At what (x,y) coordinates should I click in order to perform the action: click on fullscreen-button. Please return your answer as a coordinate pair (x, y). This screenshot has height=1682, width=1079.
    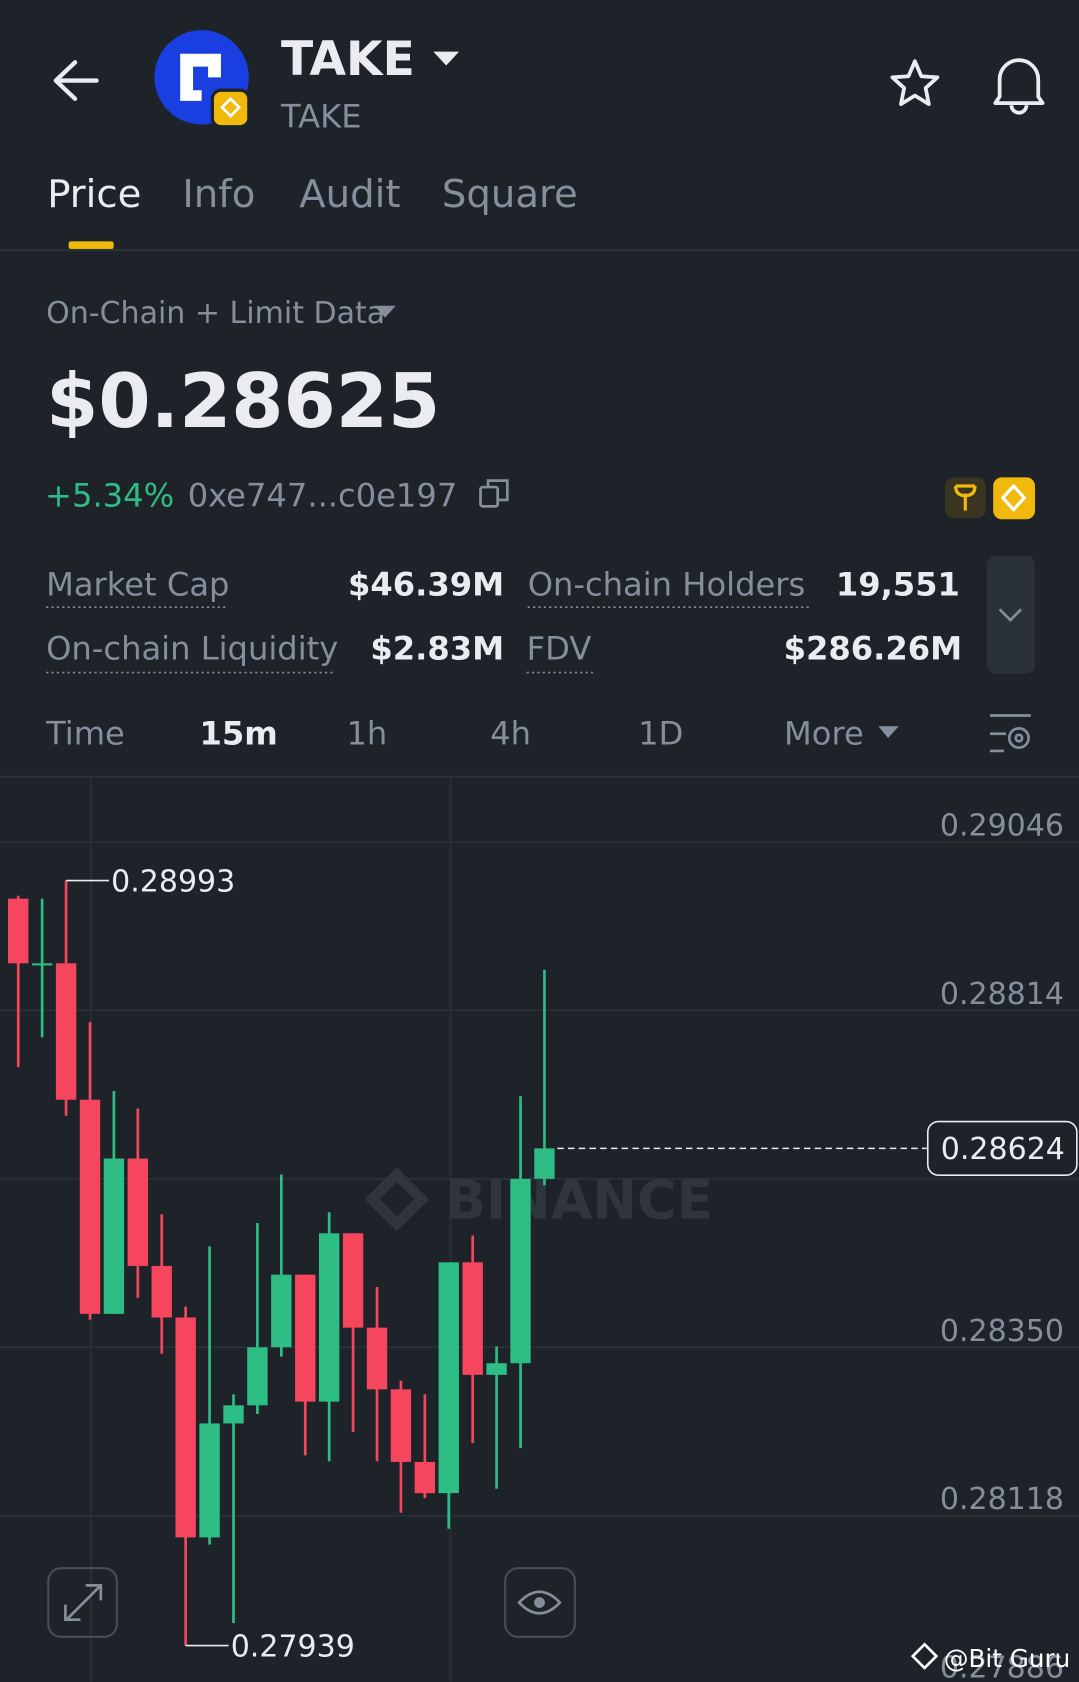
    Looking at the image, I should click on (82, 1602).